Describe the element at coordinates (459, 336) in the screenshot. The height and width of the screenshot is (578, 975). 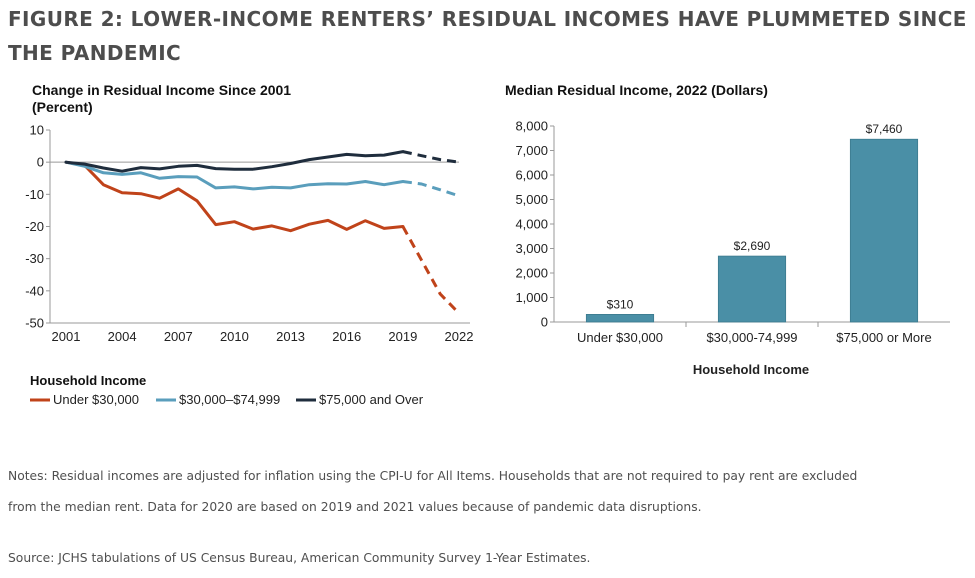
I see `x-tick-label: 2022` at that location.